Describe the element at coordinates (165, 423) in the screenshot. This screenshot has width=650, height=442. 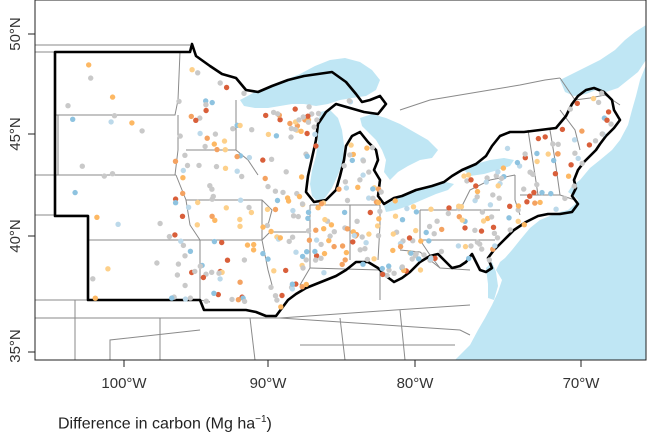
I see `legend-caption: Difference in carbon (Mg ha−1)` at that location.